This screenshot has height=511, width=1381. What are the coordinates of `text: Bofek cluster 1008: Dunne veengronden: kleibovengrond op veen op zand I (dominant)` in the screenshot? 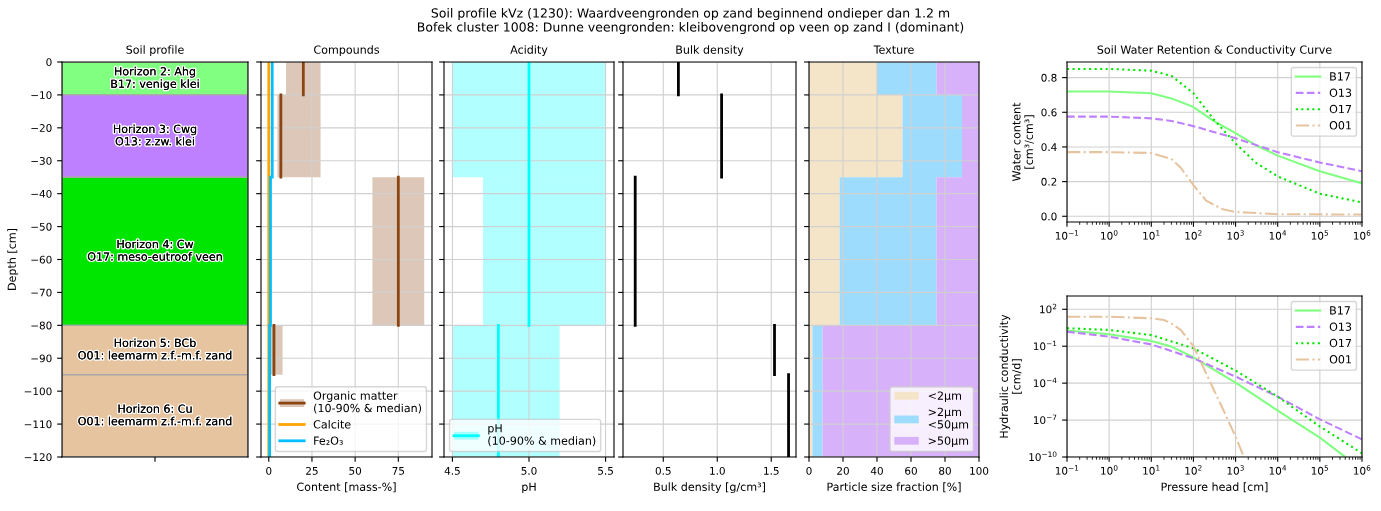 It's located at (690, 28).